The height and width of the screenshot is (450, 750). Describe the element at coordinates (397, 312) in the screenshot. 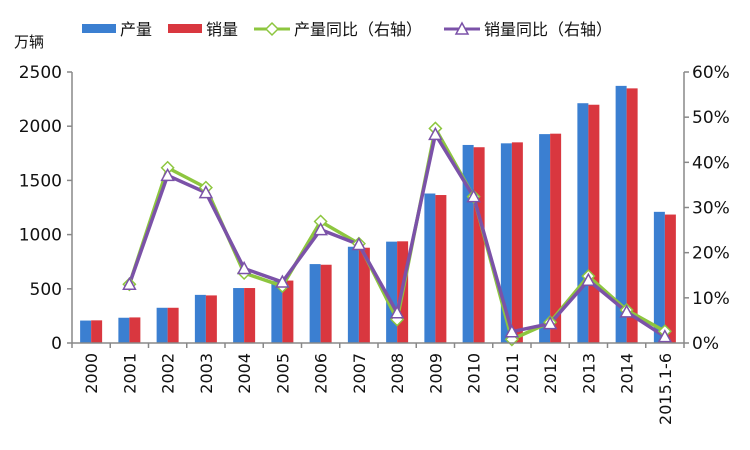

I see `marker-sales-yoy-2008` at that location.